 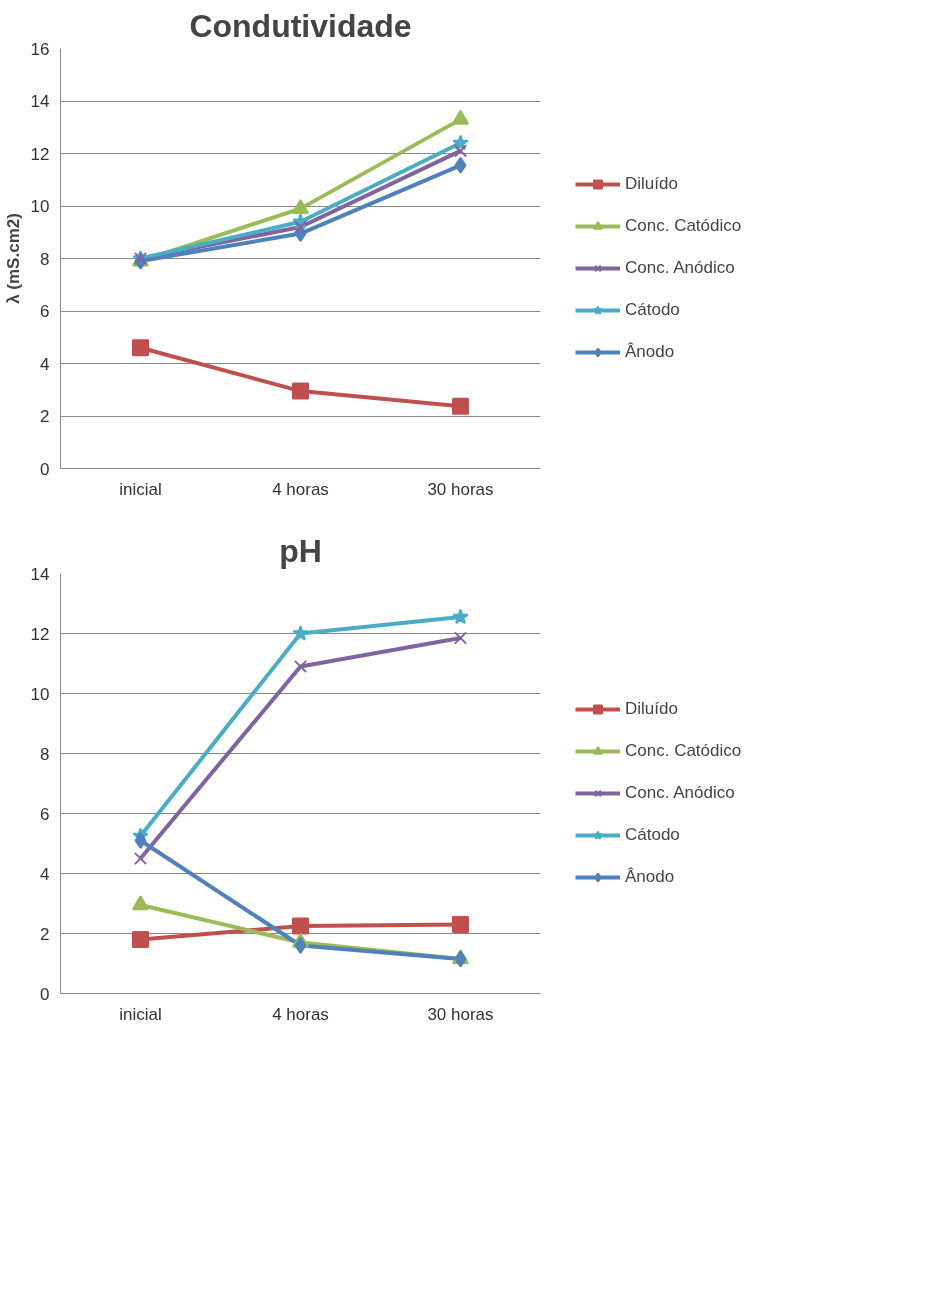 I want to click on chart-title: Condutividade, so click(x=300, y=25).